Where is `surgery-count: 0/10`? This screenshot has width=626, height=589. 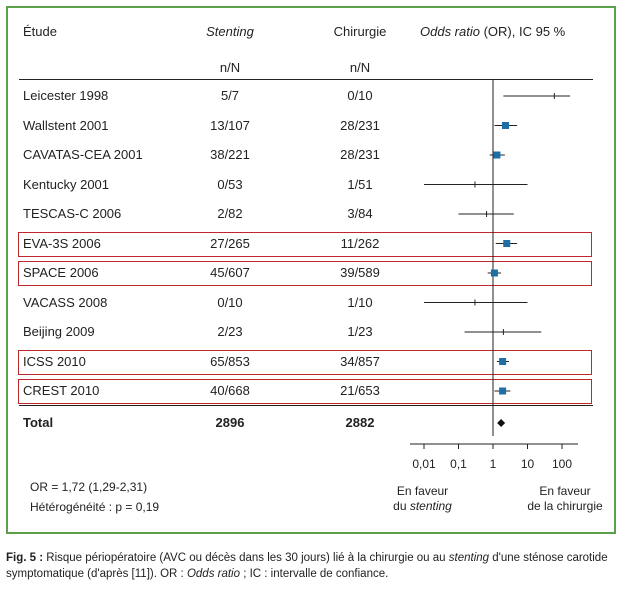
surgery-count: 0/10 is located at coordinates (360, 95).